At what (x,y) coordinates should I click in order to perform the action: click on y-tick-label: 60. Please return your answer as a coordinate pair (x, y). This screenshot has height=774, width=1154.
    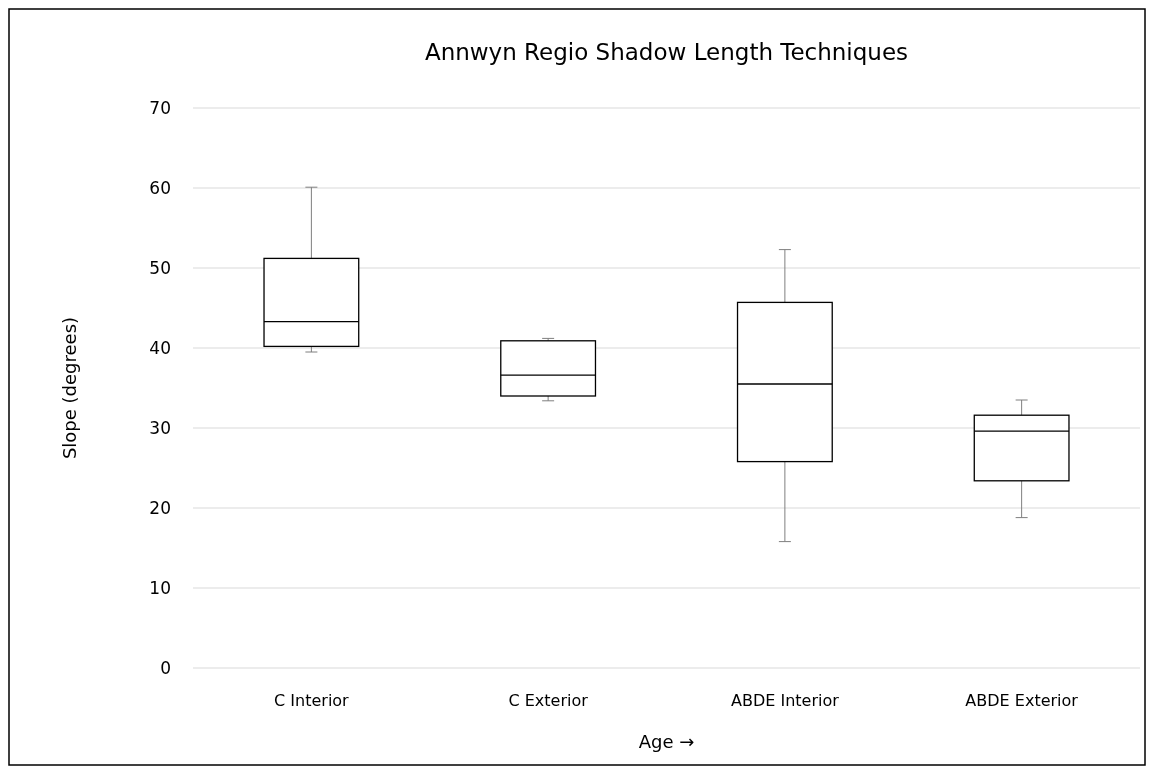
    Looking at the image, I should click on (160, 187).